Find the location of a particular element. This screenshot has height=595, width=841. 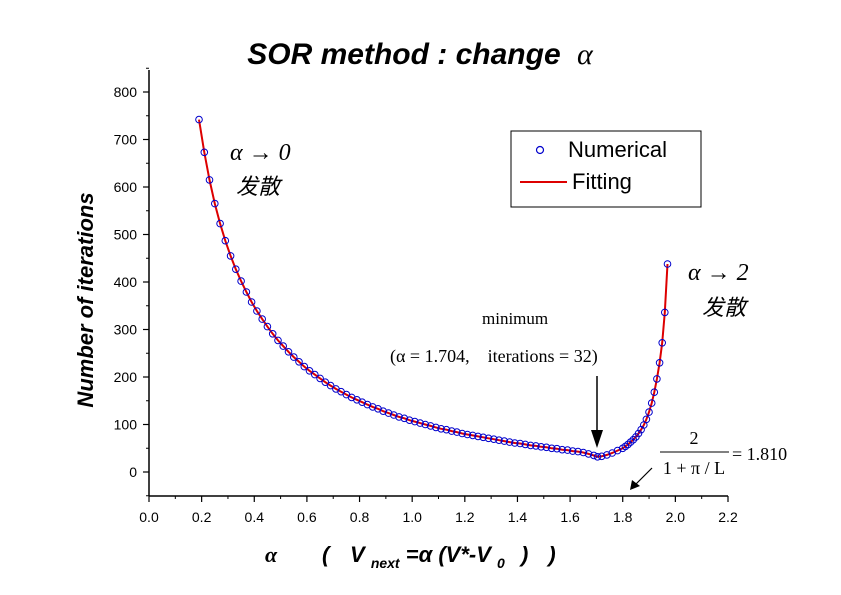

x-tick-label: 0.0 is located at coordinates (149, 517).